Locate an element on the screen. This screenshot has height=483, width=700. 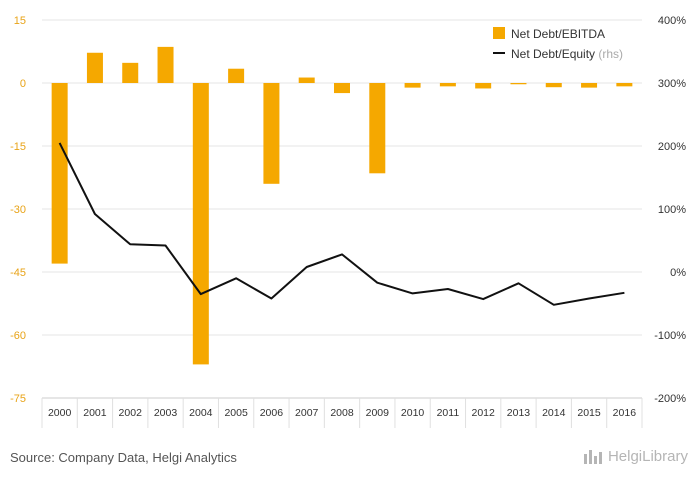
y-left-tick-label: -30 is located at coordinates (18, 210).